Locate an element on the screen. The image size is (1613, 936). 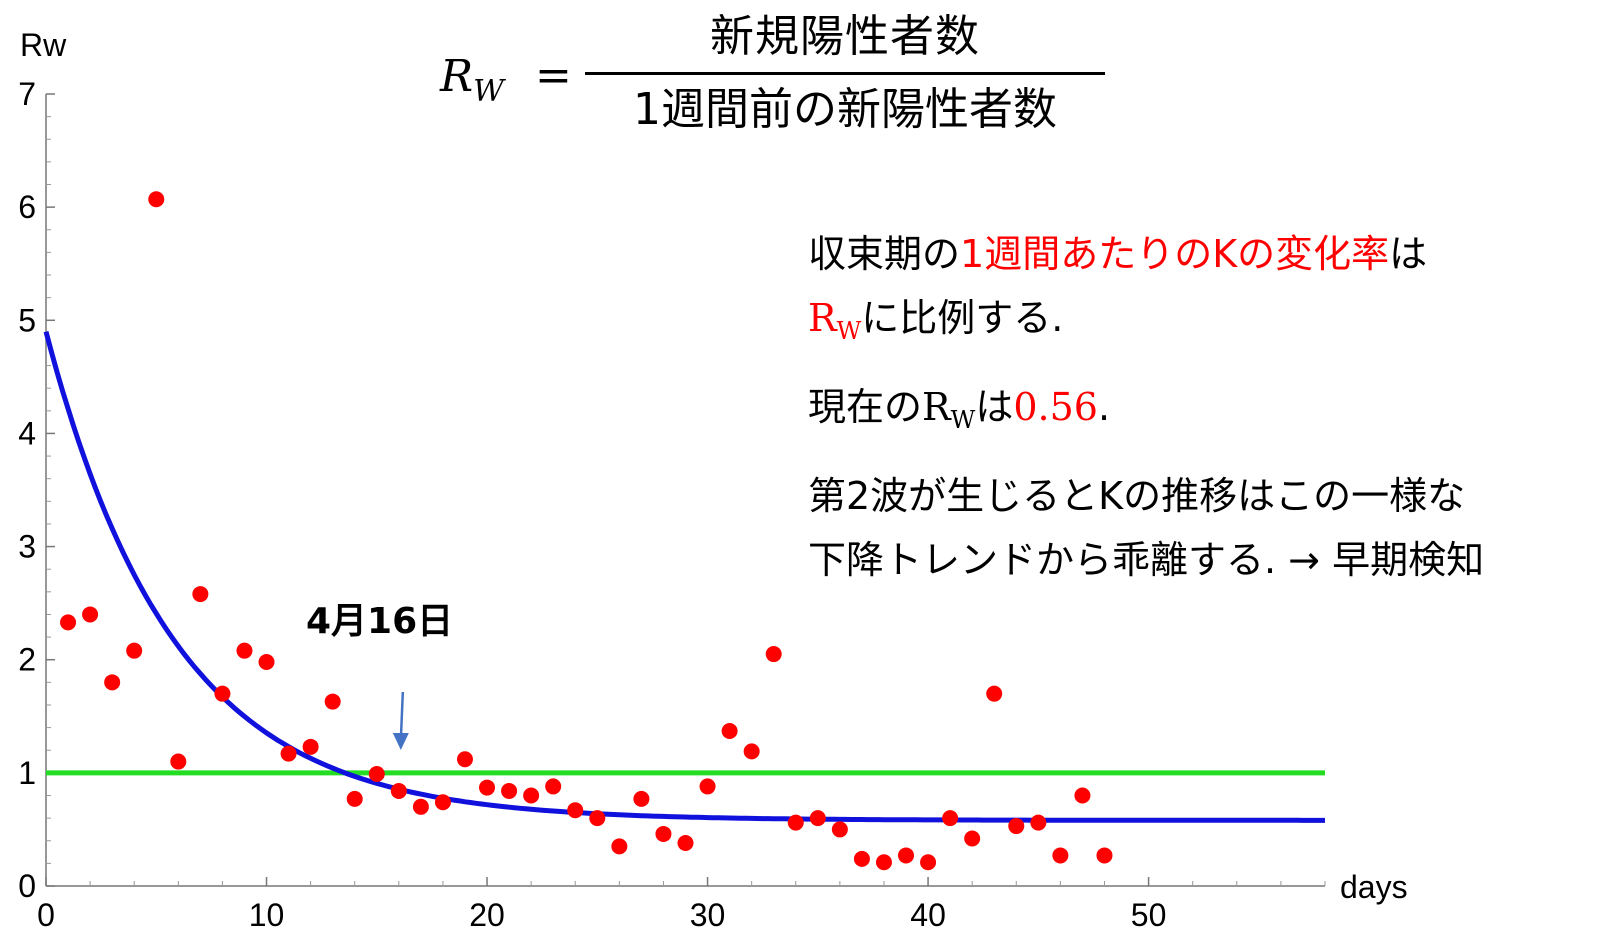
y-tick-label: 3 is located at coordinates (27, 547).